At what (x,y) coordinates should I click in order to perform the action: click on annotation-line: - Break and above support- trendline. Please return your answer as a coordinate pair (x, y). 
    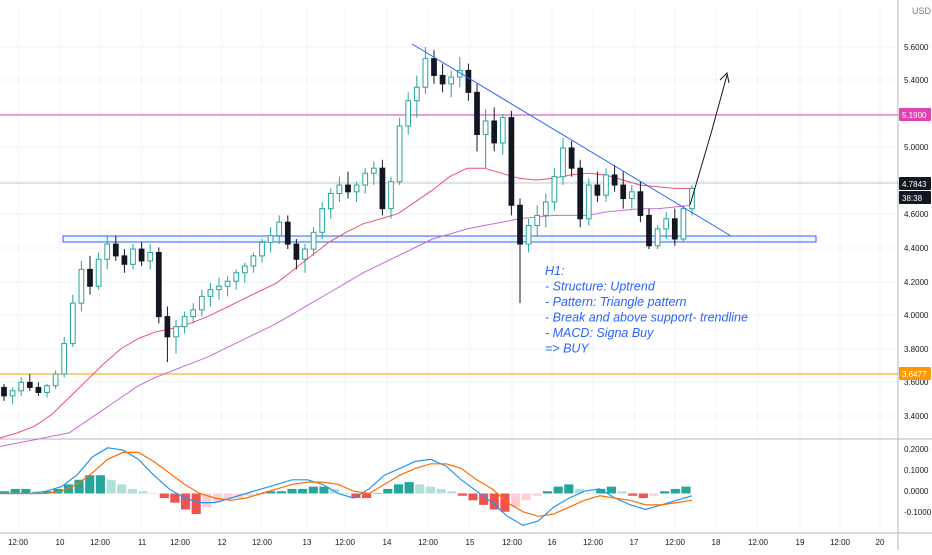
    Looking at the image, I should click on (646, 318).